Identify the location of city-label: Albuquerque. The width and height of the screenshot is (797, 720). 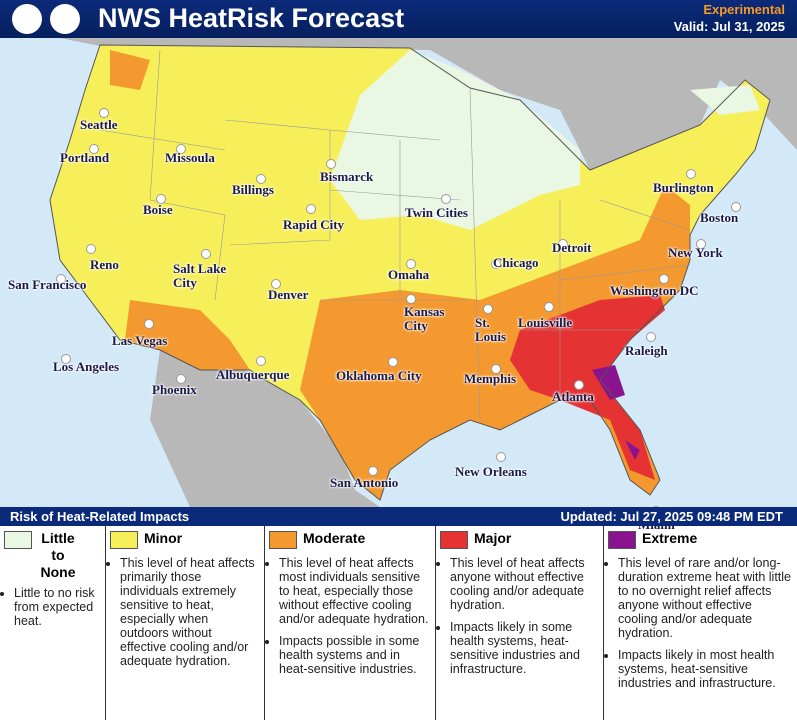
(253, 374).